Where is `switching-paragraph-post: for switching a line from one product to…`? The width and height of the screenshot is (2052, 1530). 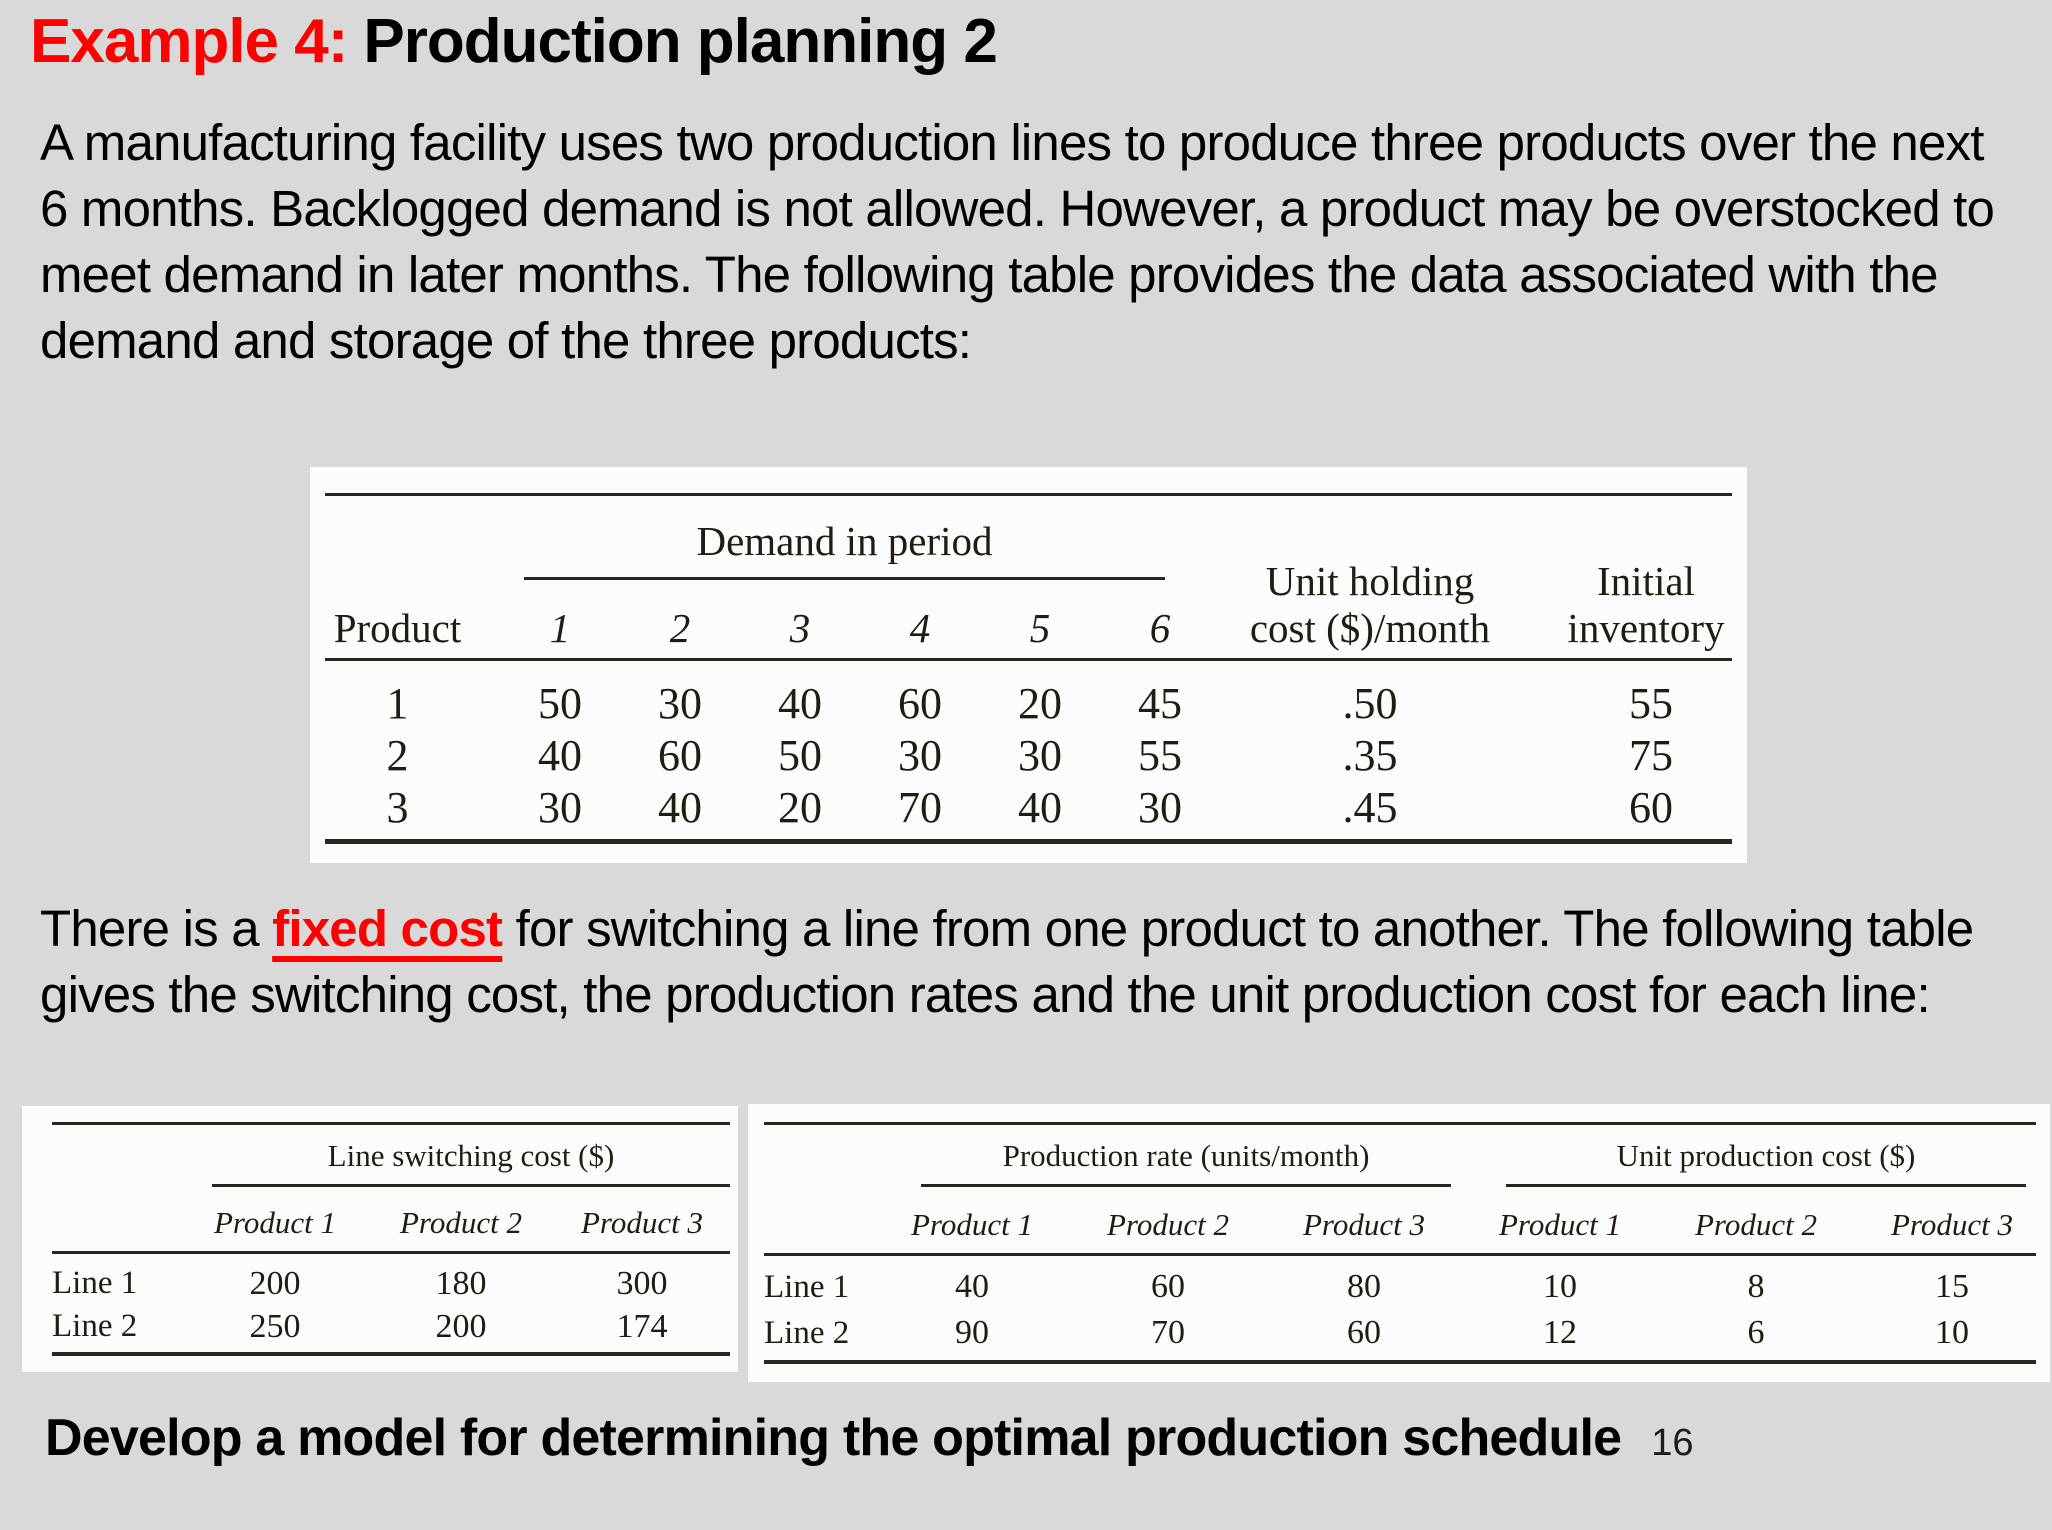
switching-paragraph-post: for switching a line from one product to… is located at coordinates (1007, 961).